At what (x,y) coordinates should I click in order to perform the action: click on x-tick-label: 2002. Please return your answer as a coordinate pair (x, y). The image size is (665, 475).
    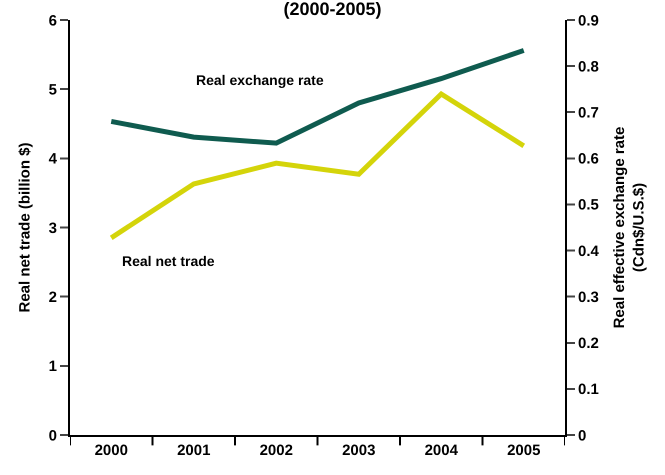
    Looking at the image, I should click on (276, 450).